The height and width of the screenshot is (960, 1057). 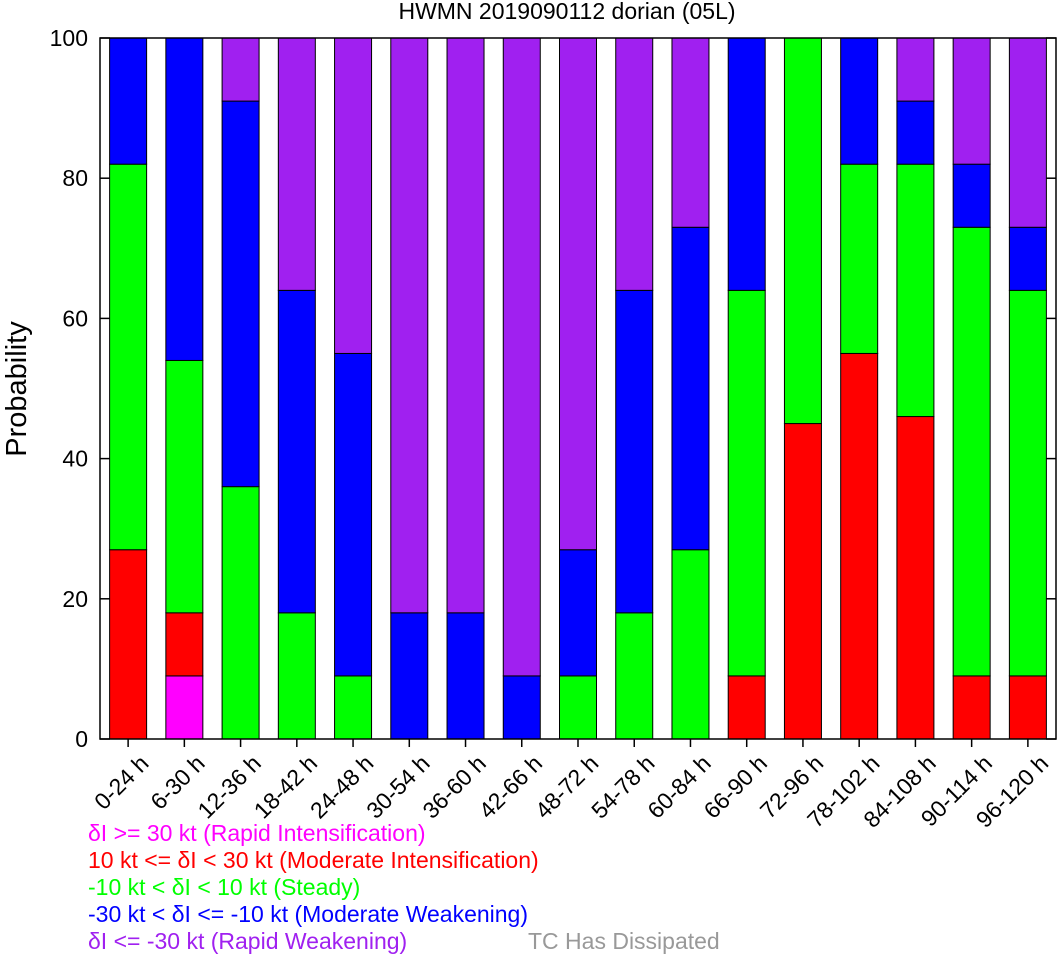 What do you see at coordinates (224, 887) in the screenshot?
I see `legend-entry: -10 kt < δI < 10 kt (Steady)` at bounding box center [224, 887].